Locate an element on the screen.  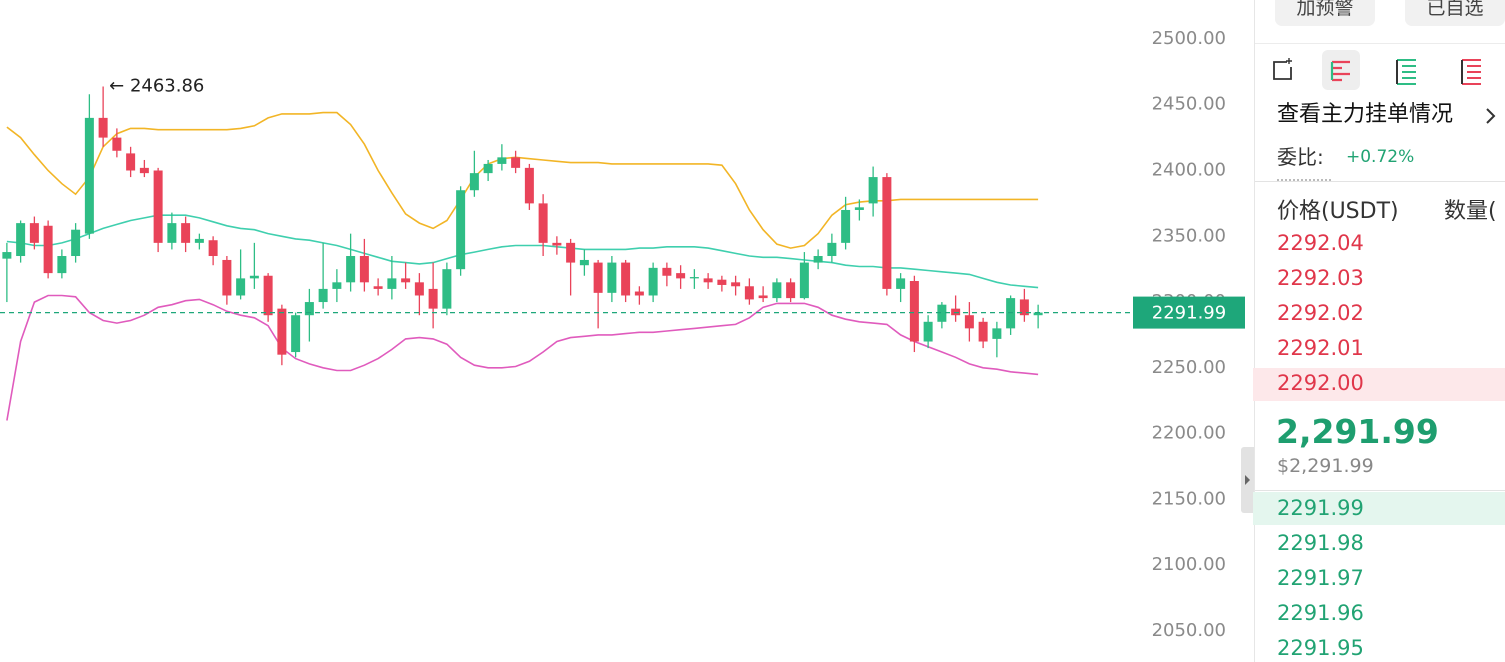
bid-price: 2291.95 is located at coordinates (1320, 648).